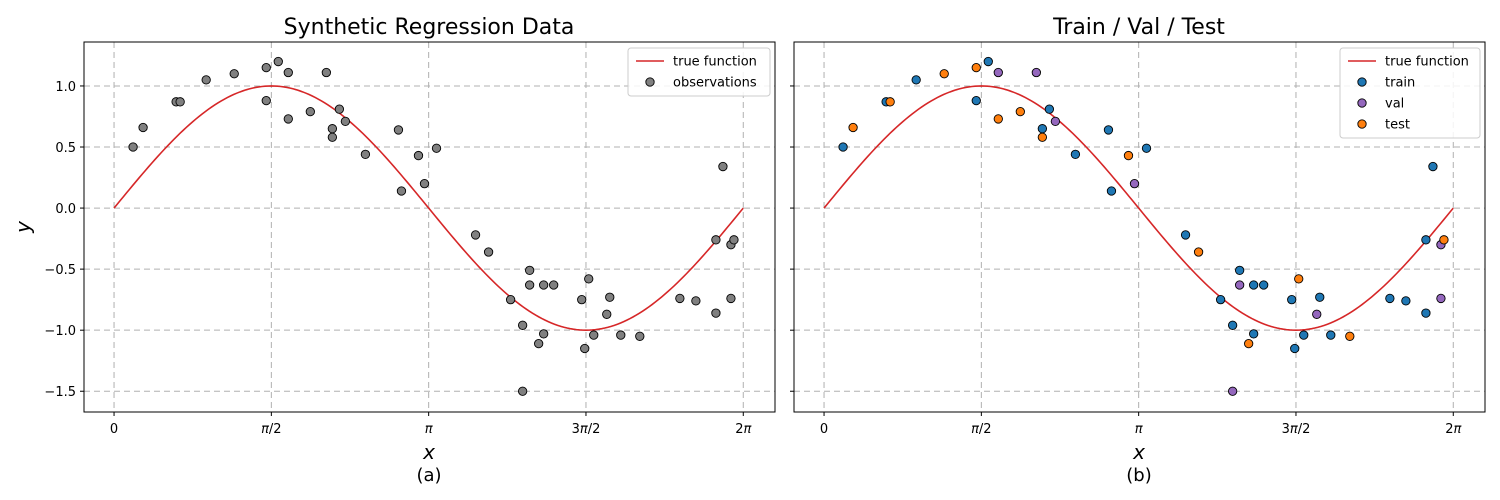 This screenshot has width=1500, height=500. What do you see at coordinates (60, 331) in the screenshot?
I see `y-tick-label: −1.0` at bounding box center [60, 331].